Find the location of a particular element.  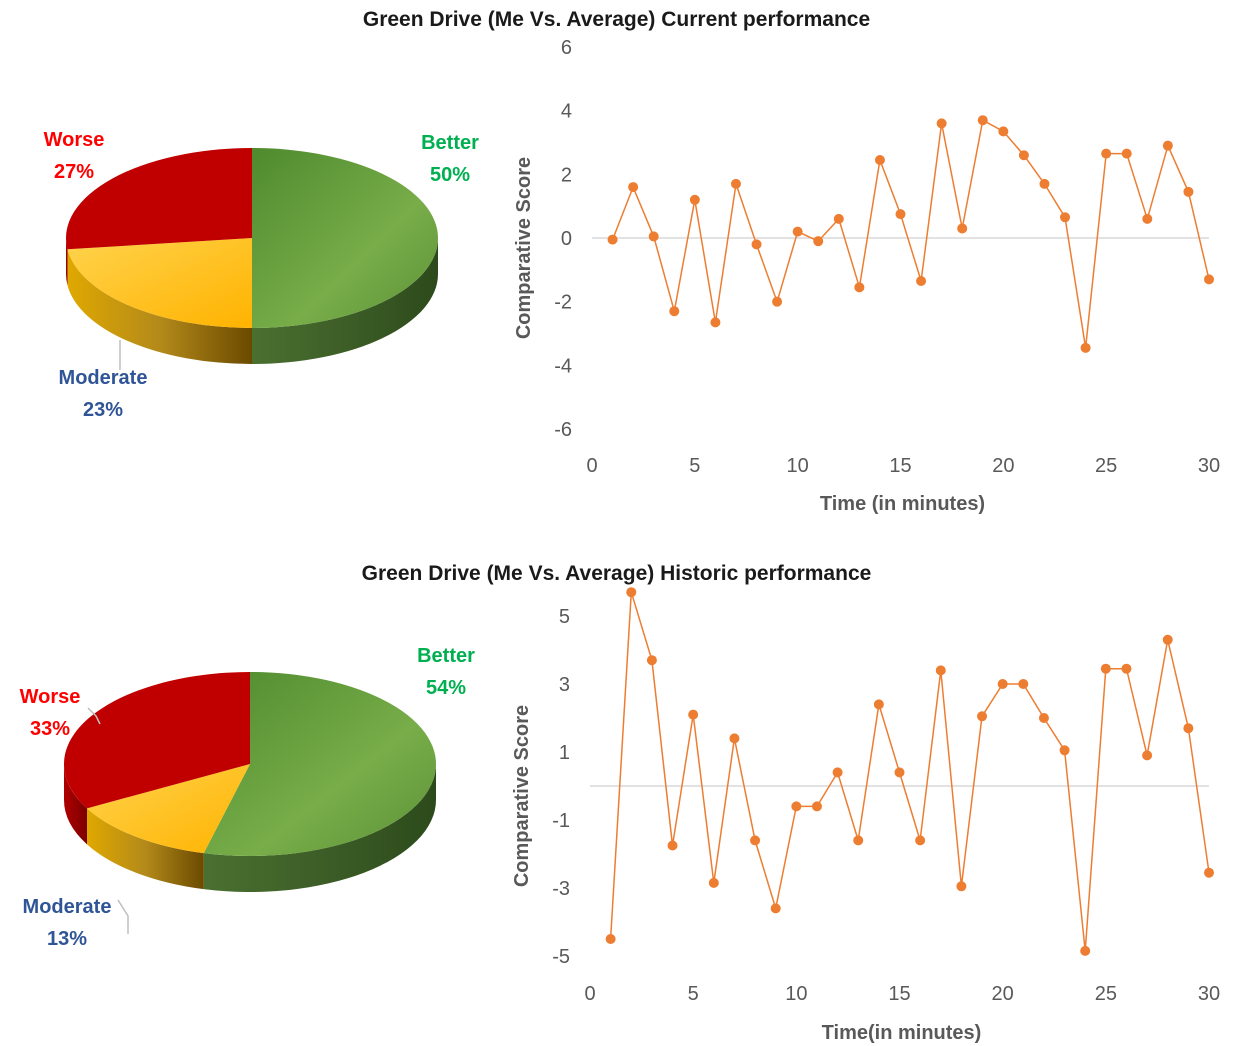

y-tick-label: 3 is located at coordinates (564, 685).